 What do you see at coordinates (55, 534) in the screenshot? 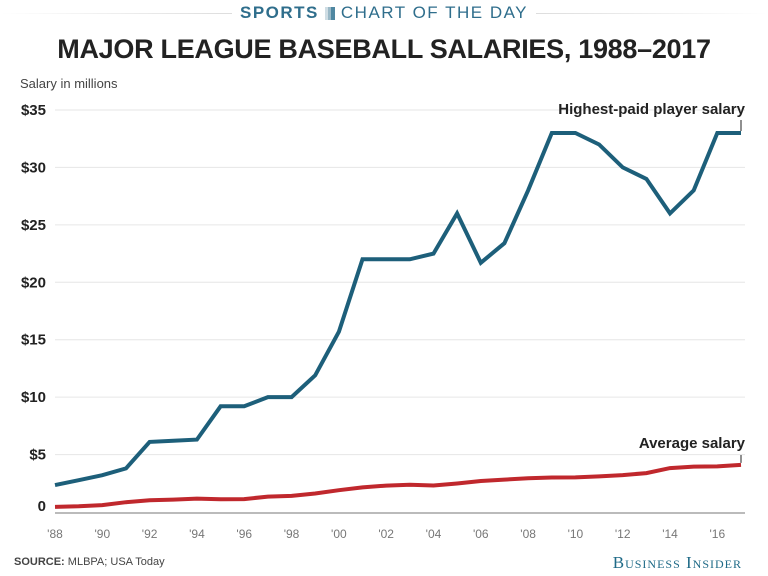
I see `x-tick-label: '88` at bounding box center [55, 534].